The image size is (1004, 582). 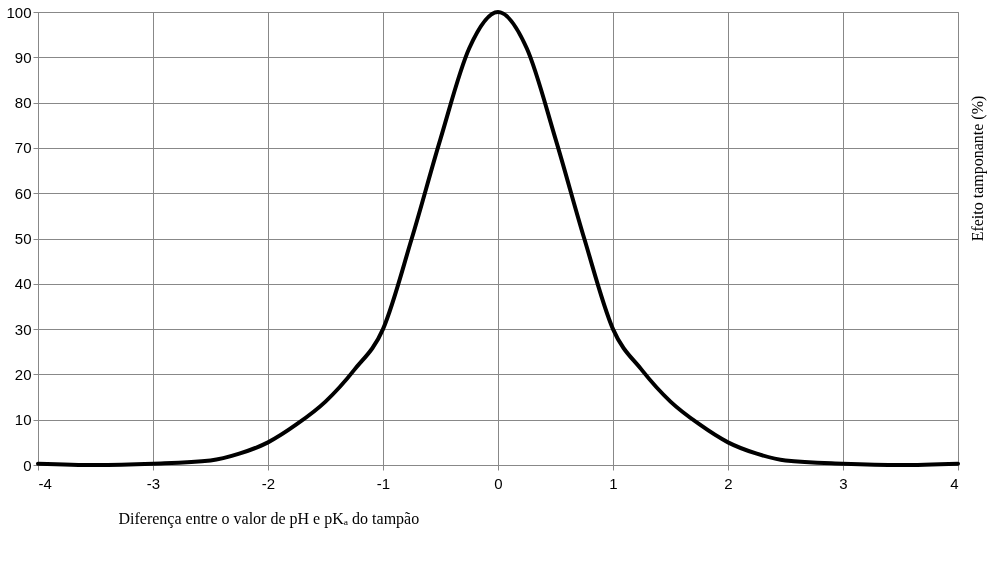 I want to click on x-tick-label: 4, so click(x=954, y=483).